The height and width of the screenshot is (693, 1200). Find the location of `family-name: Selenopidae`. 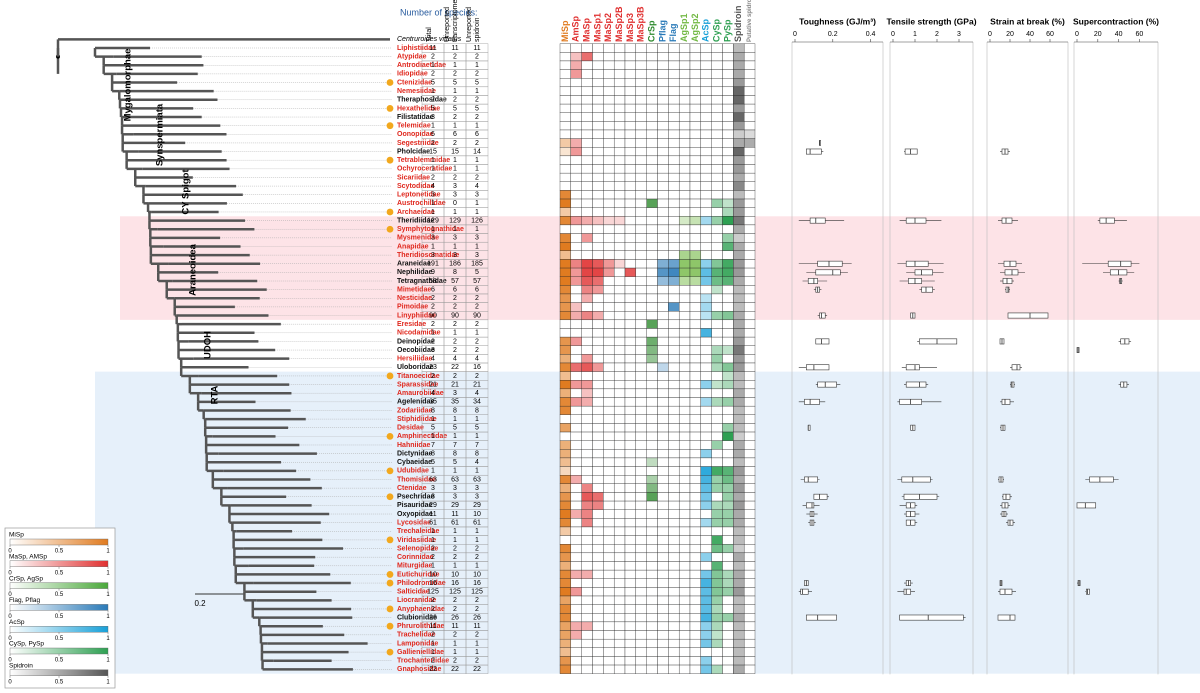

family-name: Selenopidae is located at coordinates (417, 548).